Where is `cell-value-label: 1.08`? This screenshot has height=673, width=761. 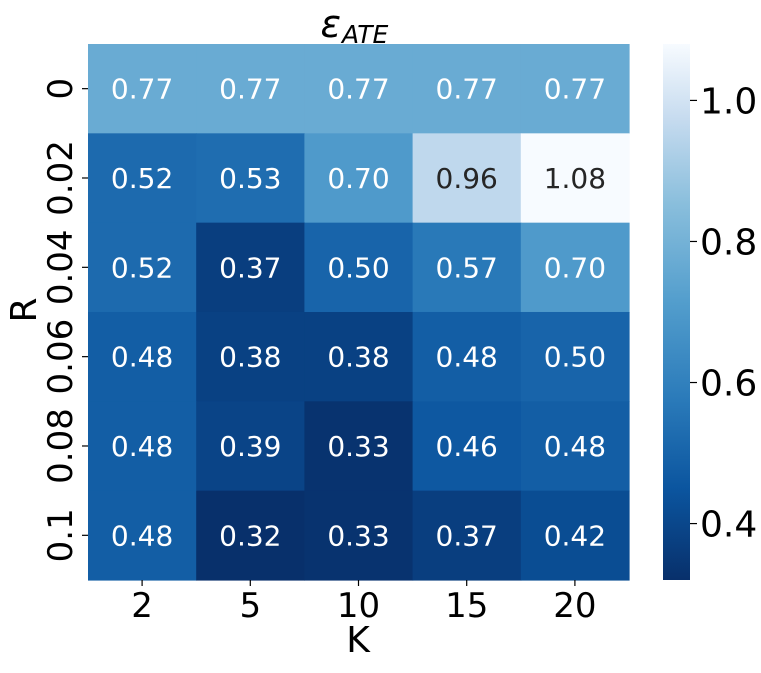
cell-value-label: 1.08 is located at coordinates (575, 178).